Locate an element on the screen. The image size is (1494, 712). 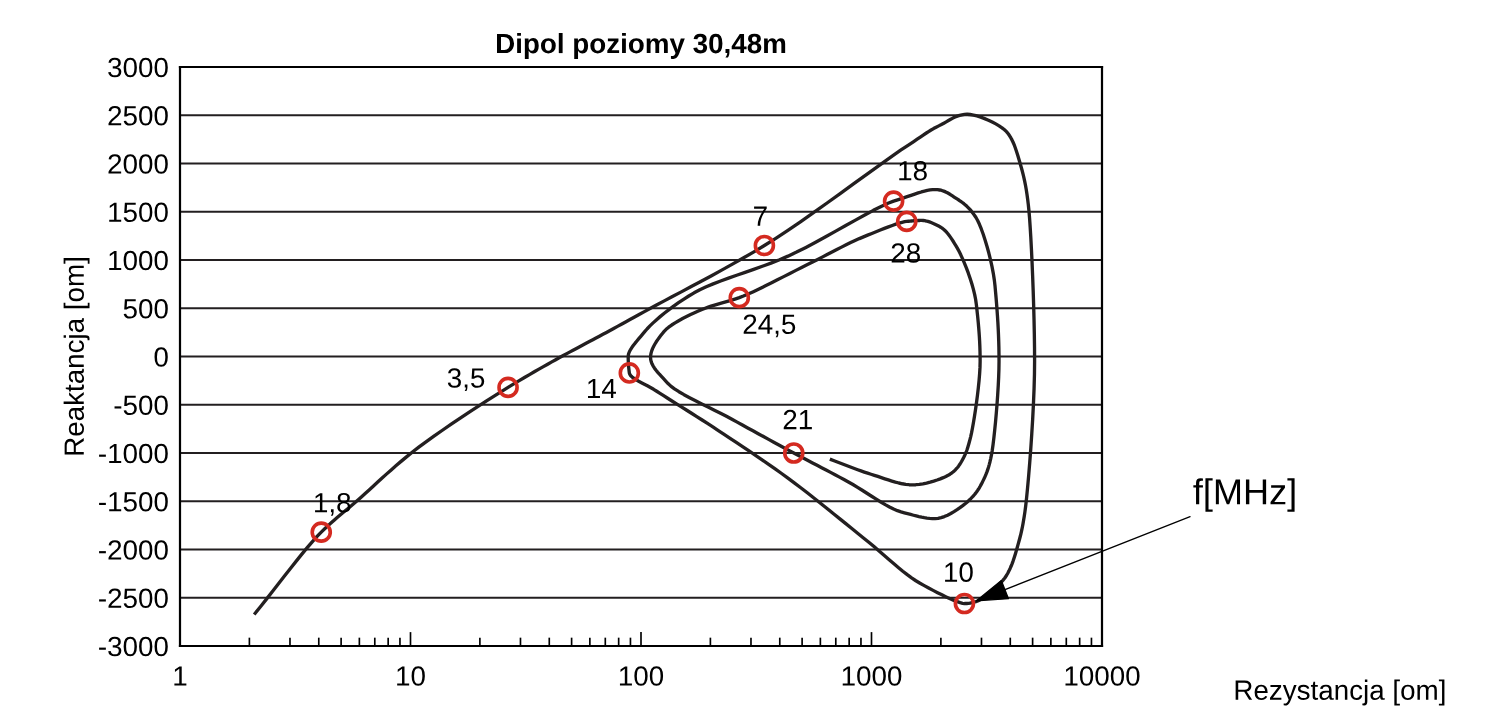
x-axis-title: Rezystancja [om] is located at coordinates (1340, 692).